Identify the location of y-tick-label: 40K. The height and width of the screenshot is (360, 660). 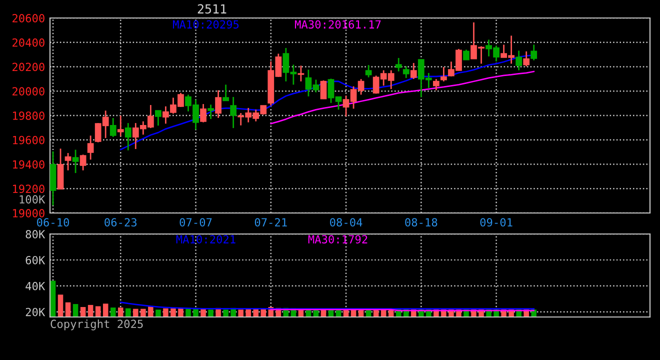
(36, 286).